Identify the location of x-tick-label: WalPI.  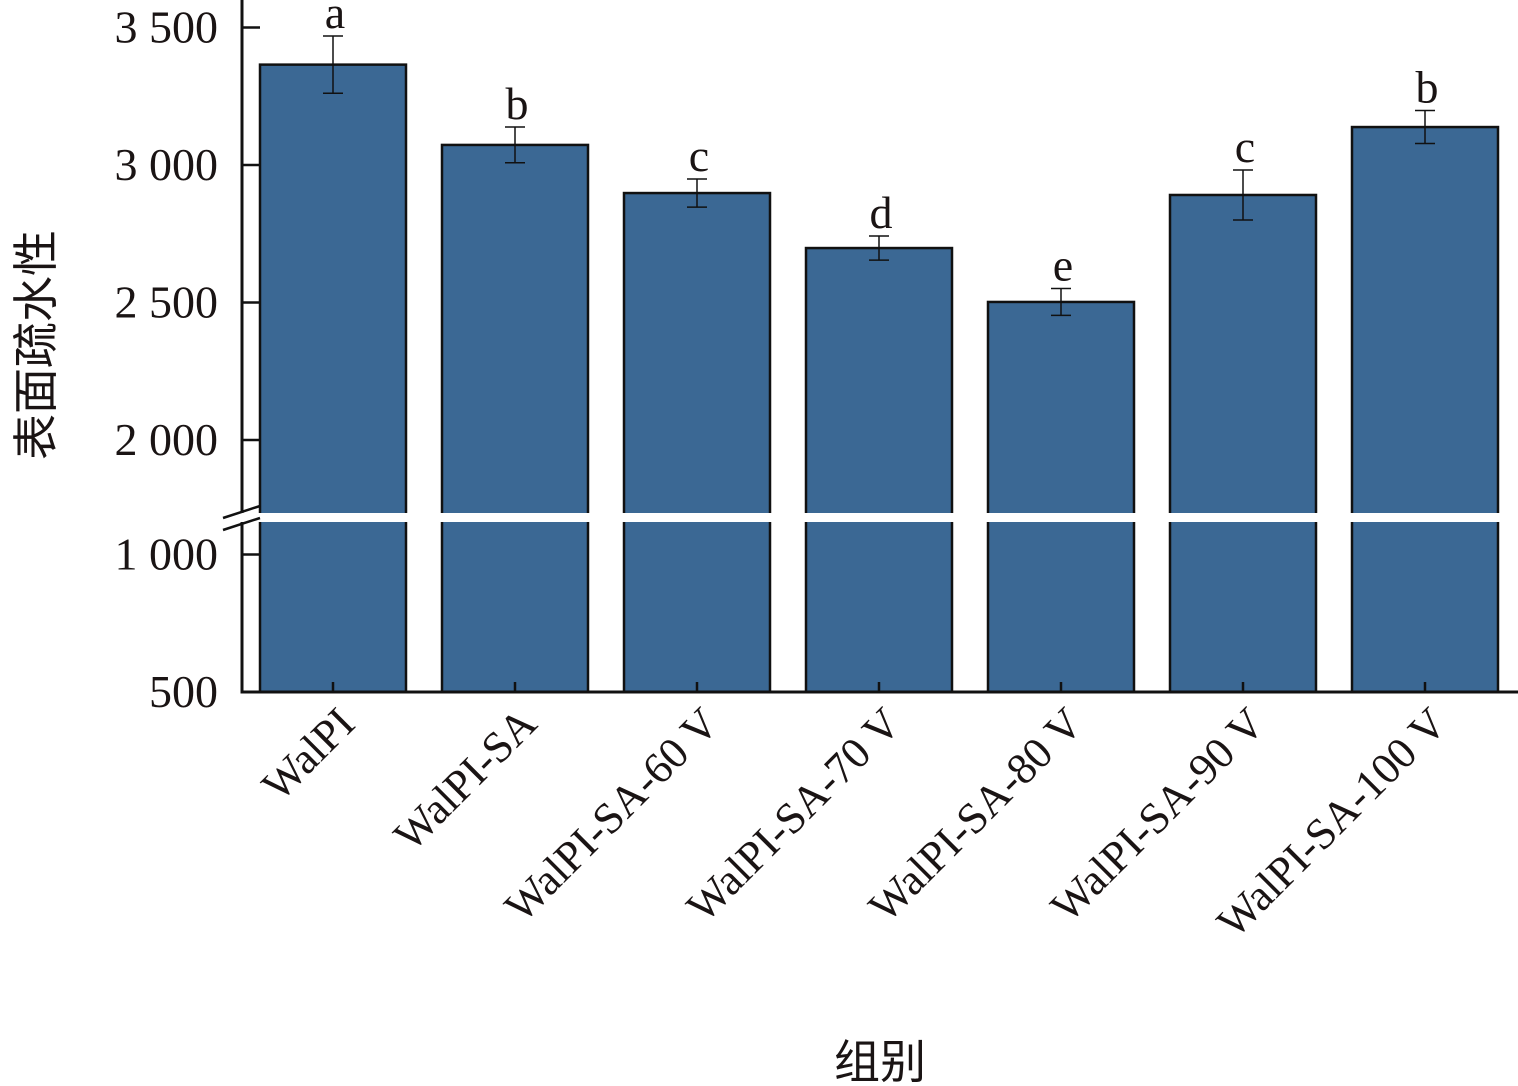
(308, 754).